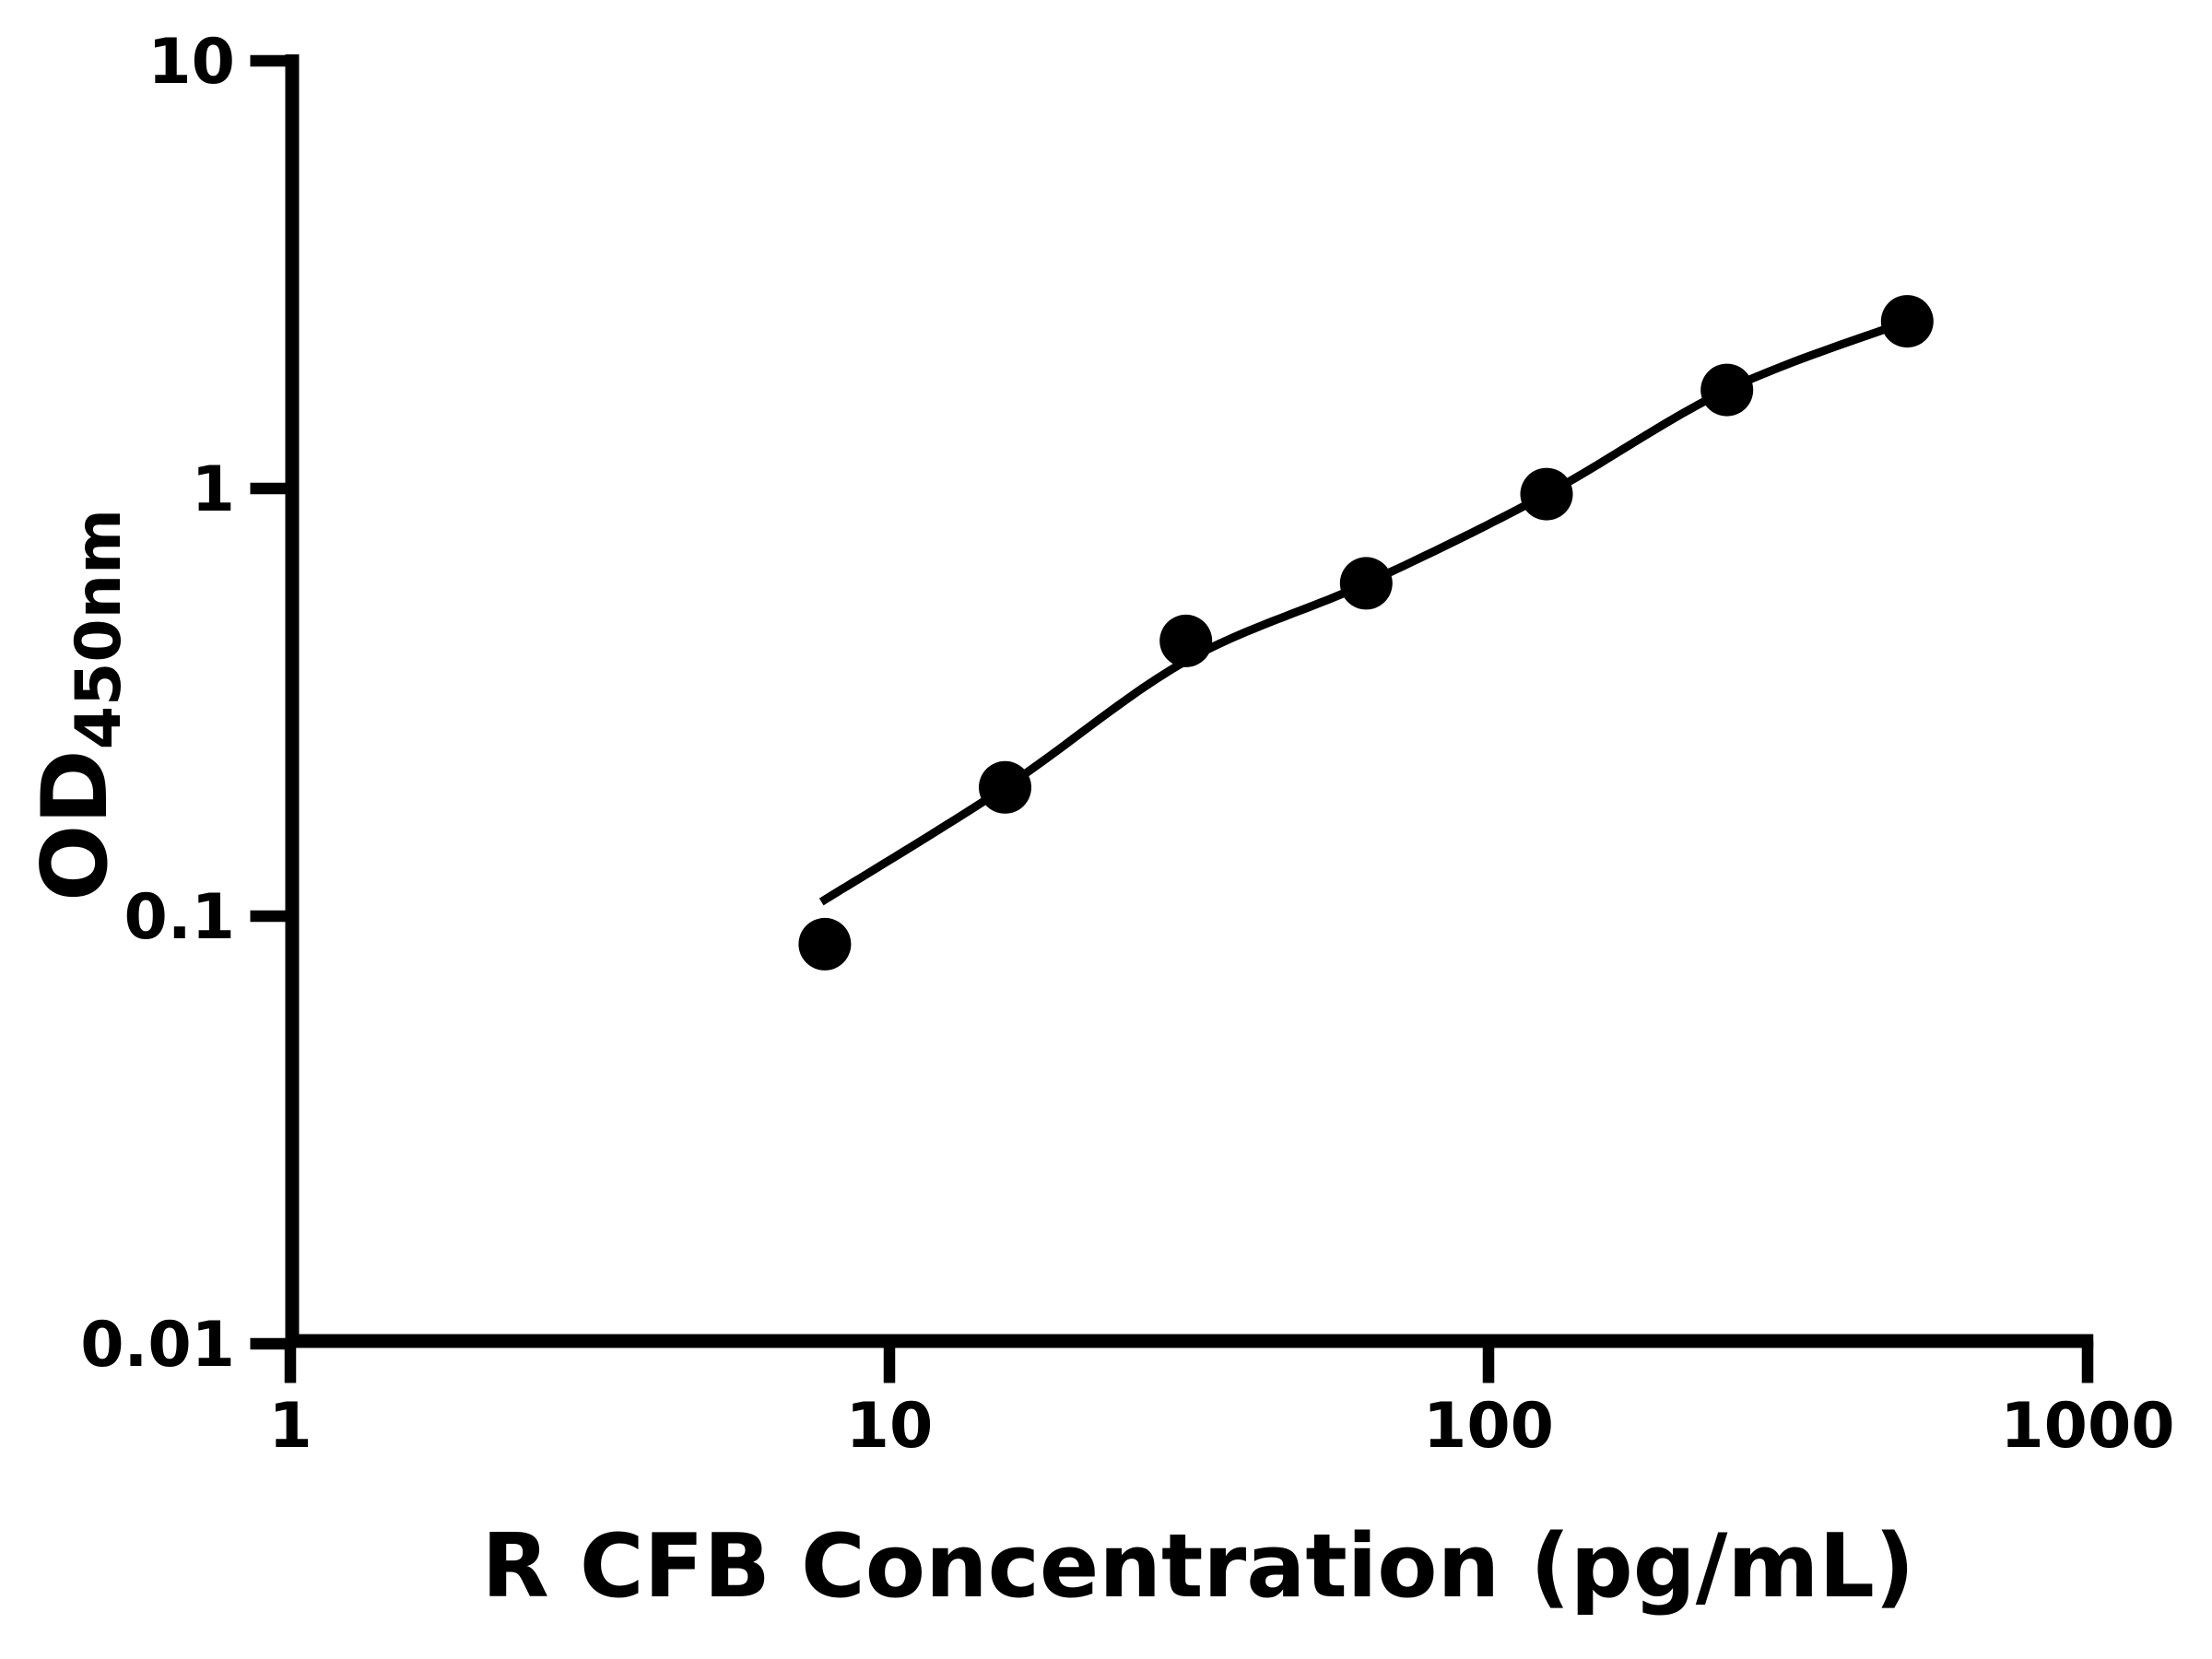 The height and width of the screenshot is (1659, 2212). I want to click on y-axis-title-subscript: 450nm, so click(99, 629).